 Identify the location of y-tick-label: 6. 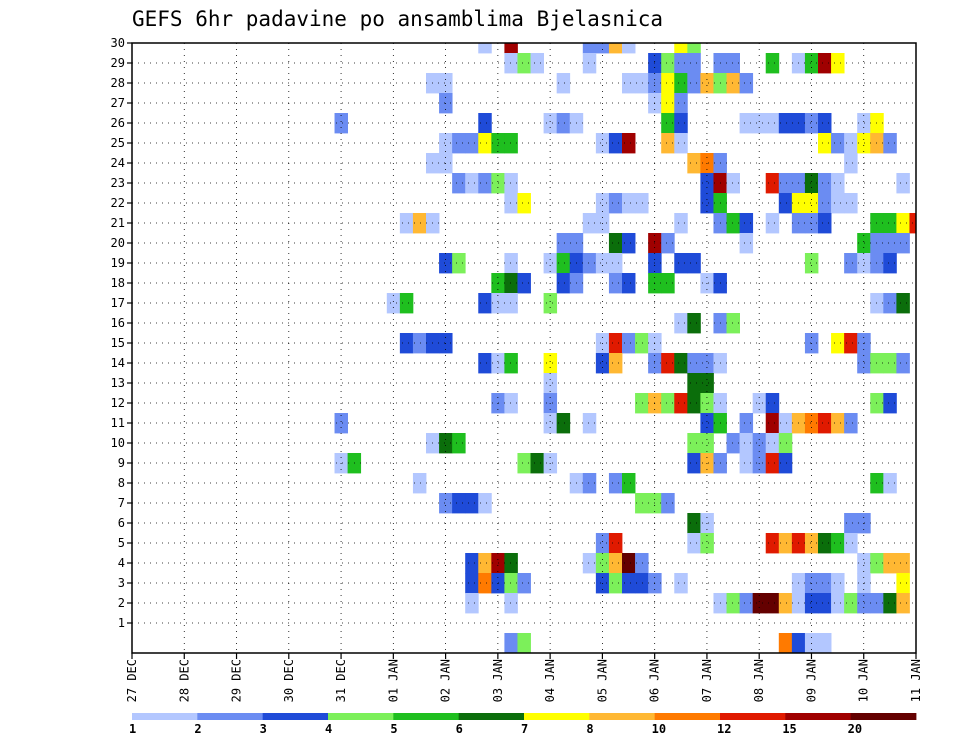
(121, 523).